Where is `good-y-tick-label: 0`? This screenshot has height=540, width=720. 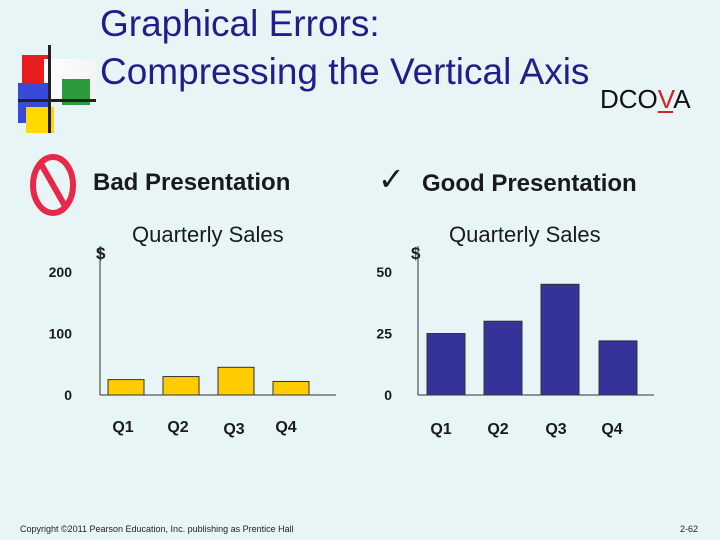
good-y-tick-label: 0 is located at coordinates (388, 395).